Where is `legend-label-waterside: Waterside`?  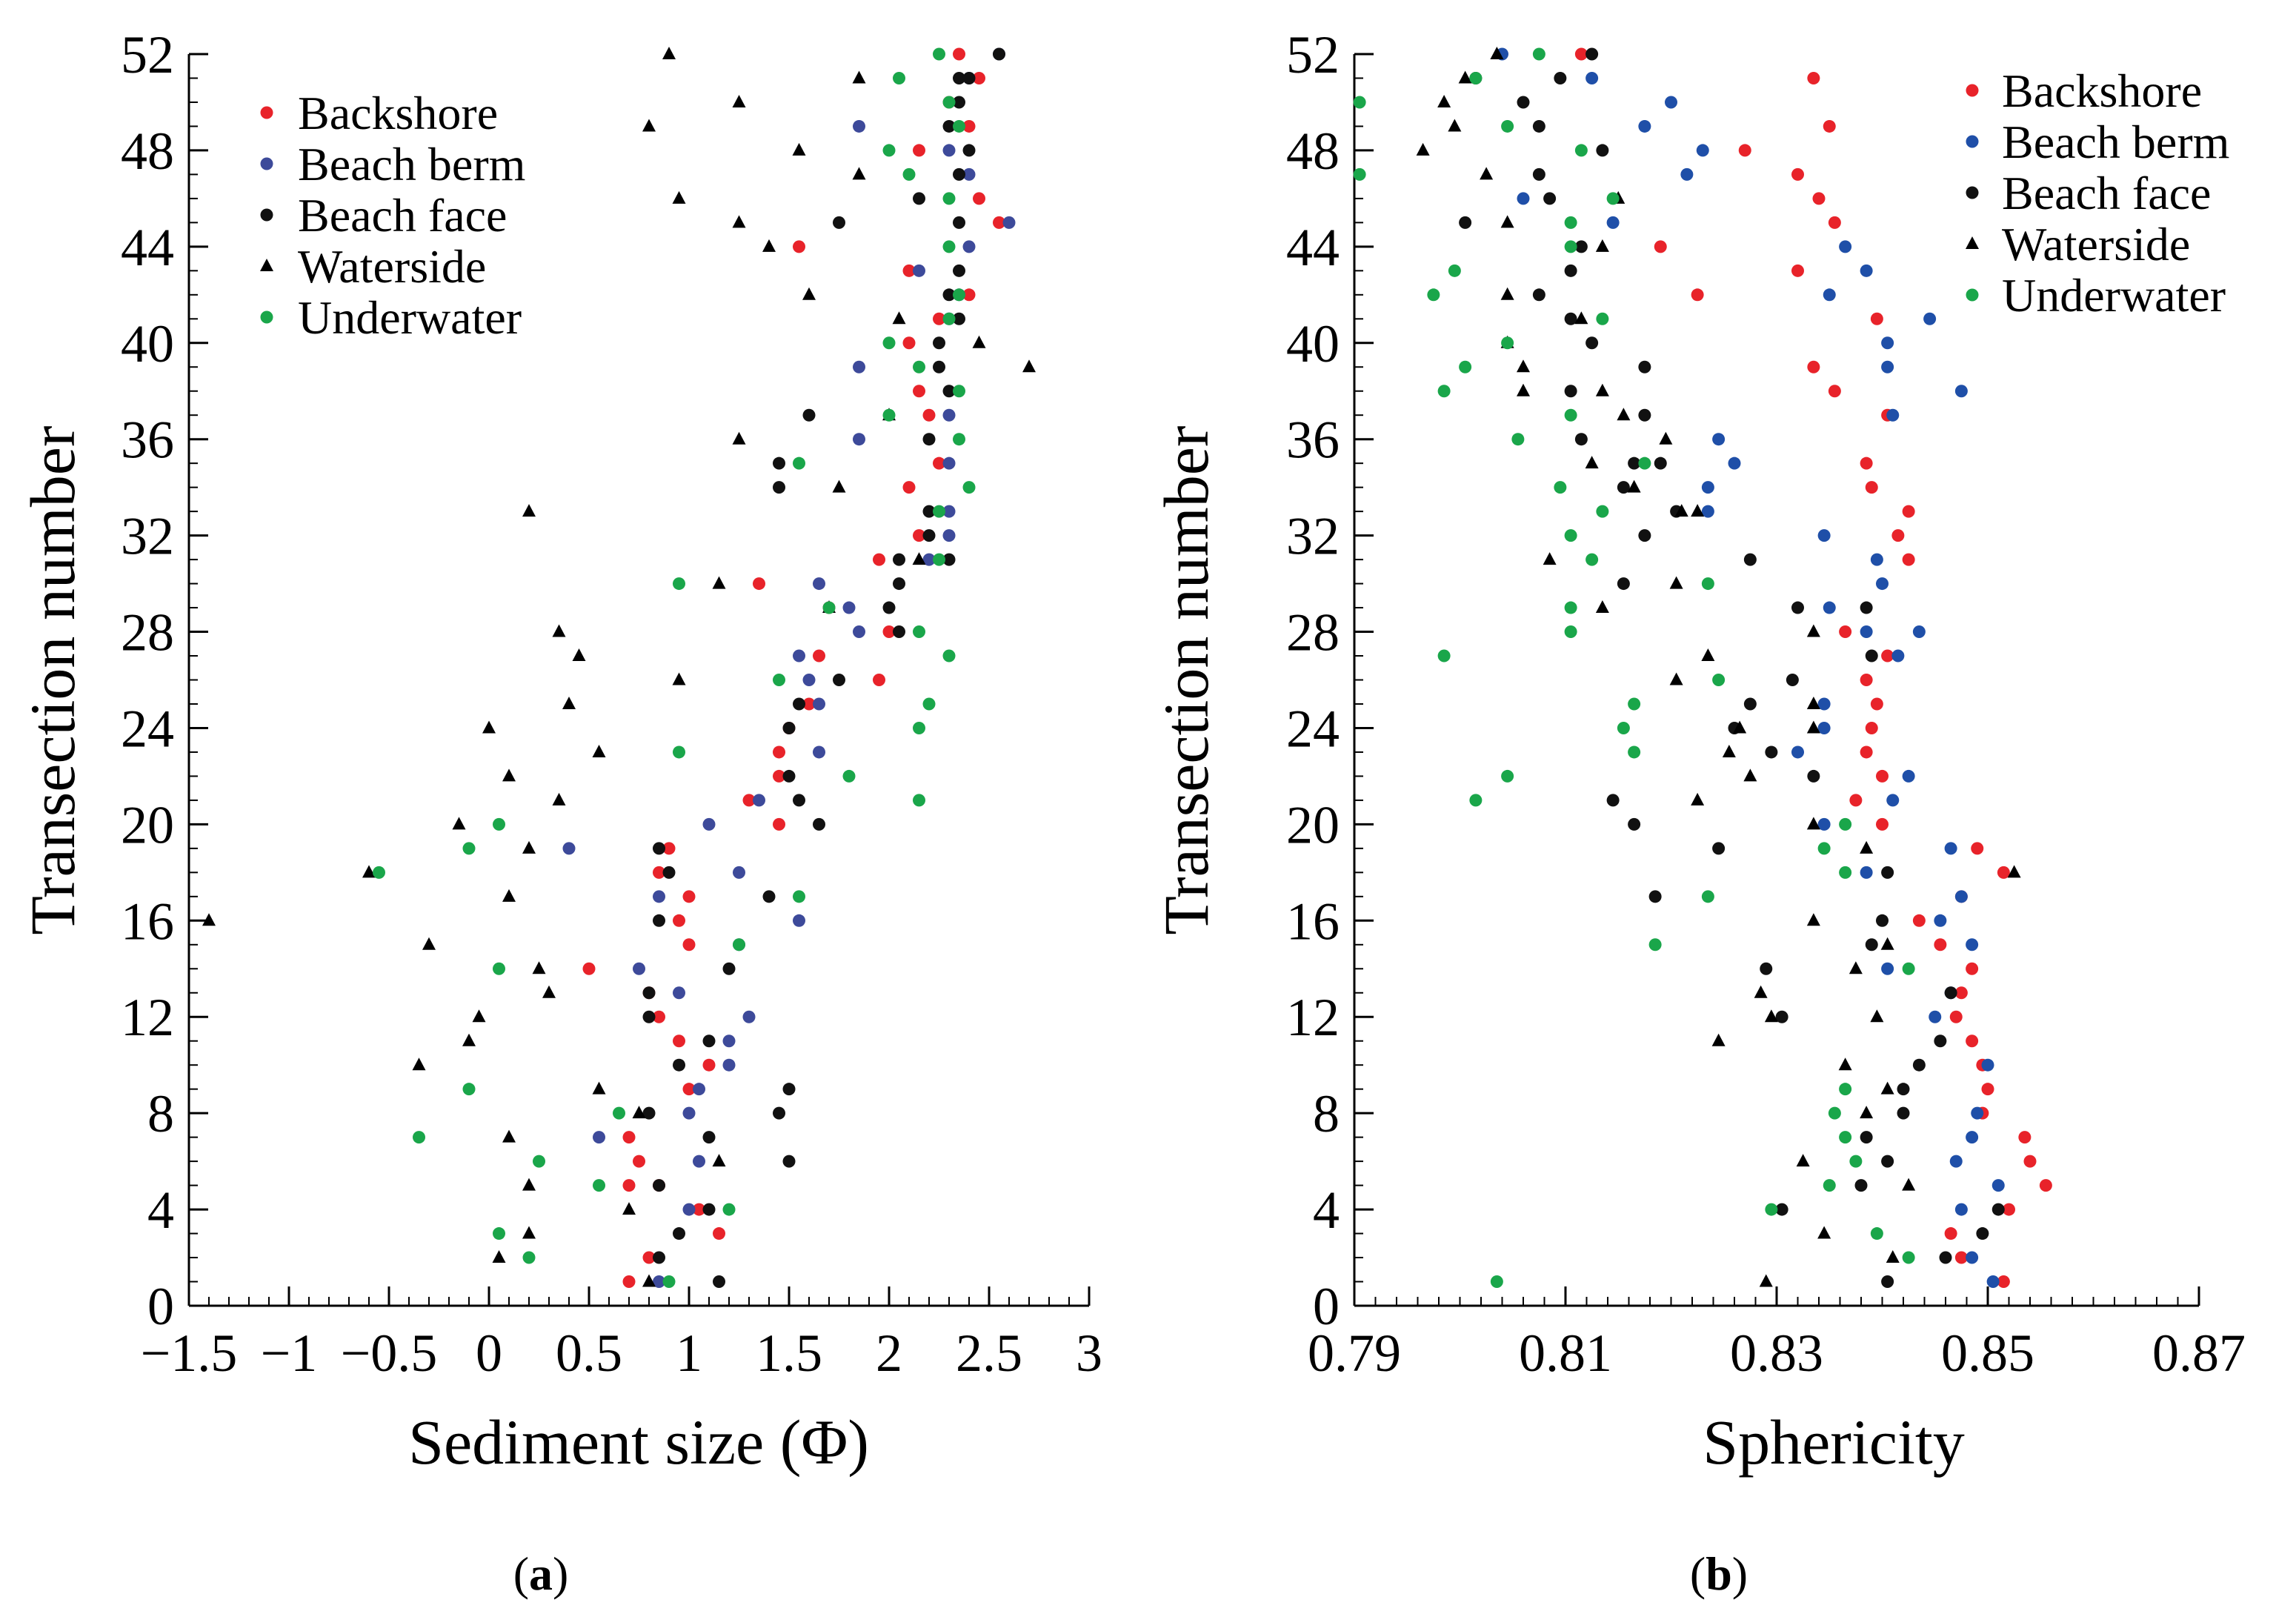 legend-label-waterside: Waterside is located at coordinates (392, 266).